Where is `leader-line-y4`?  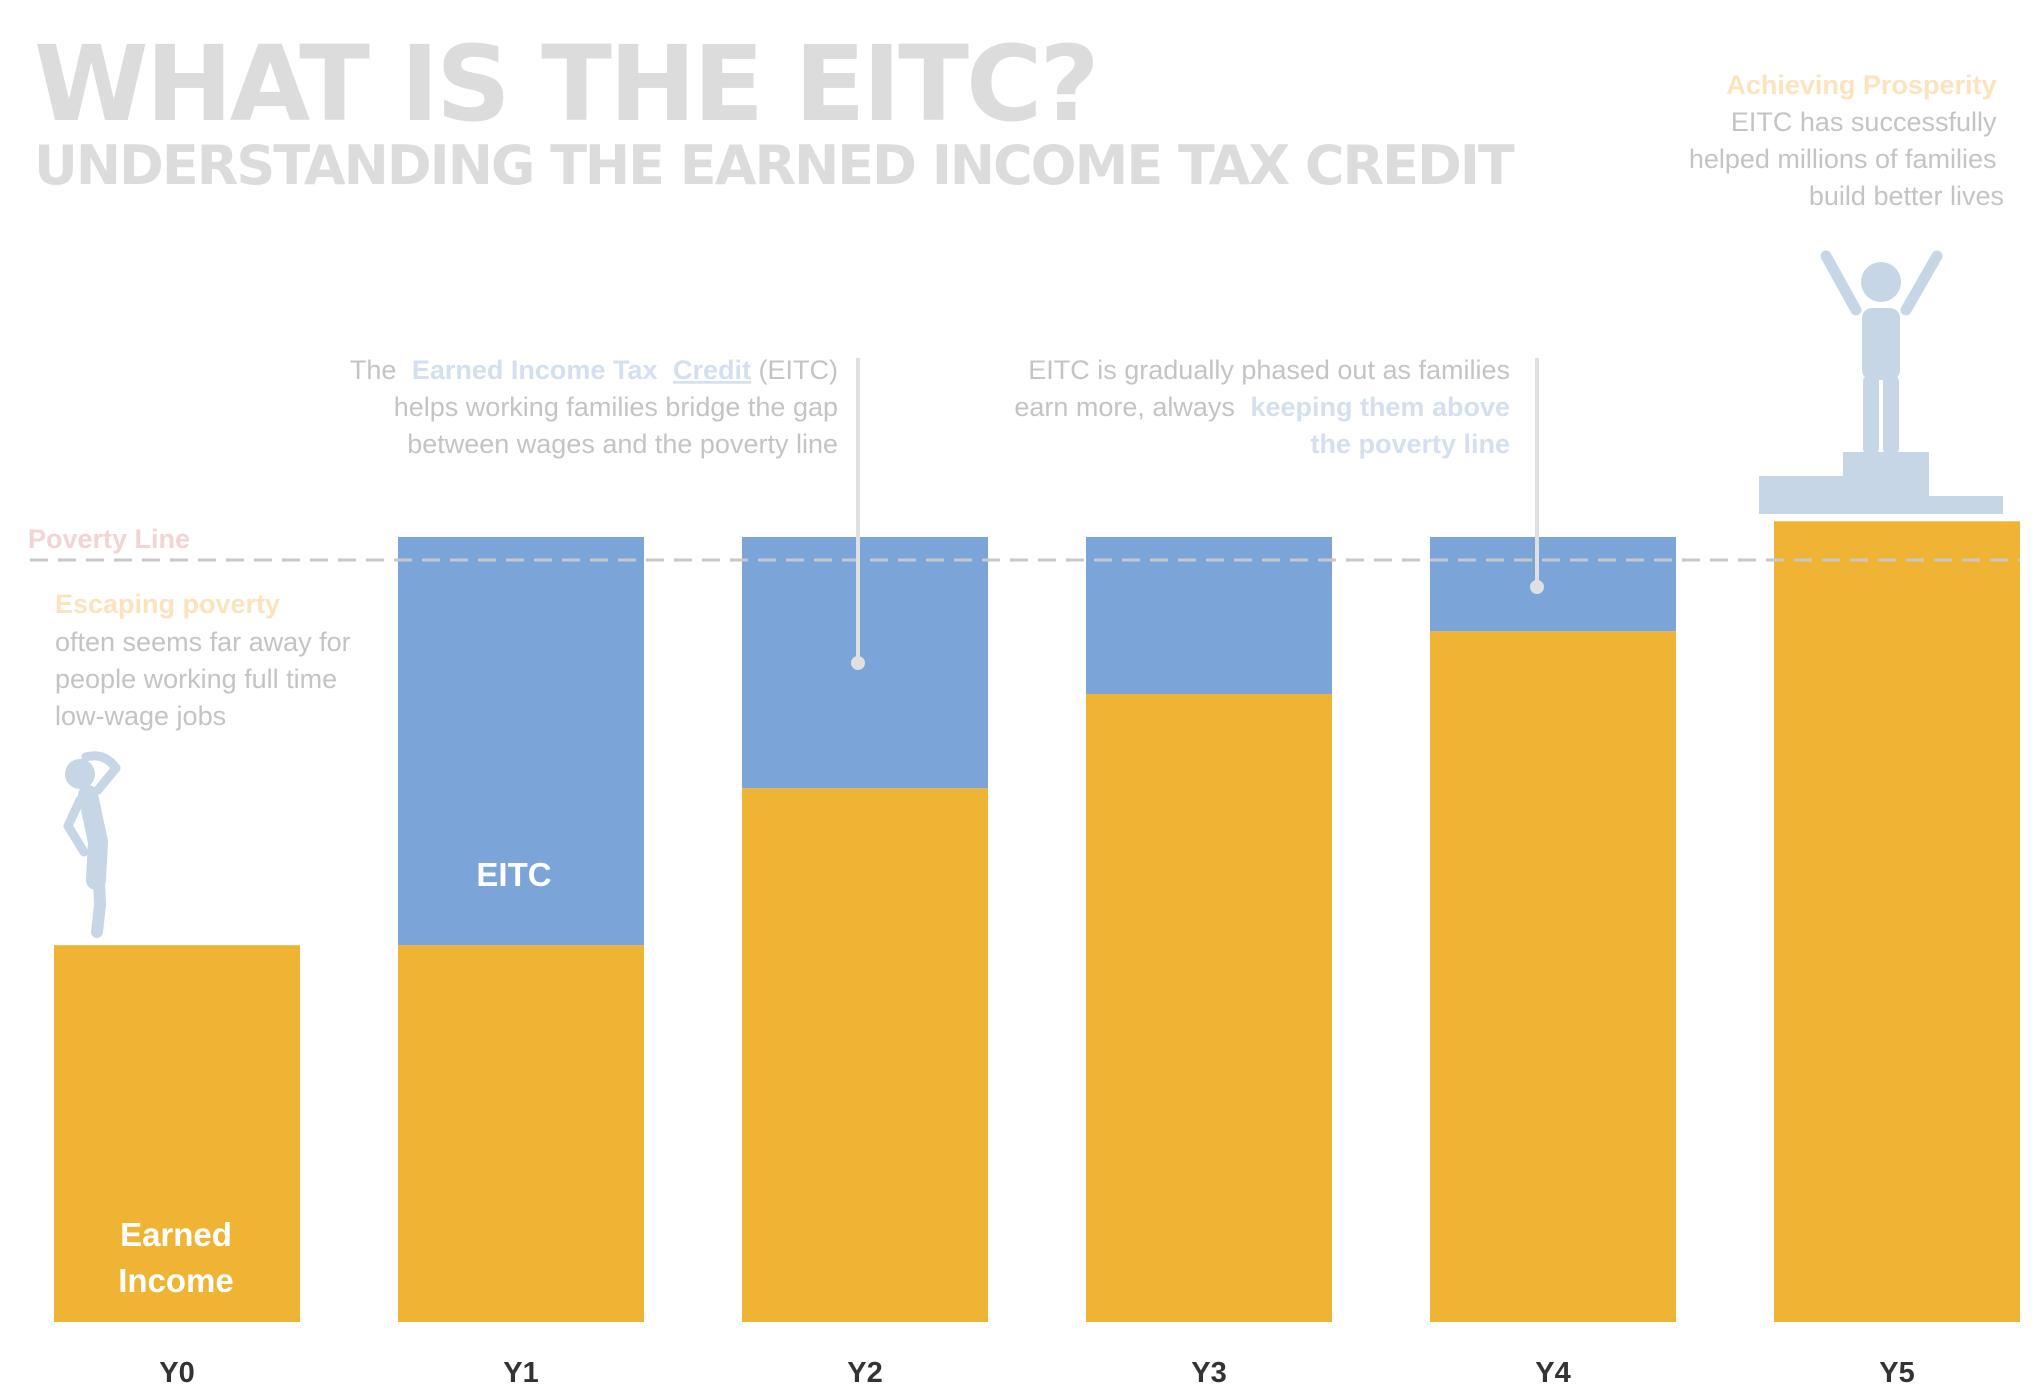
leader-line-y4 is located at coordinates (1537, 476).